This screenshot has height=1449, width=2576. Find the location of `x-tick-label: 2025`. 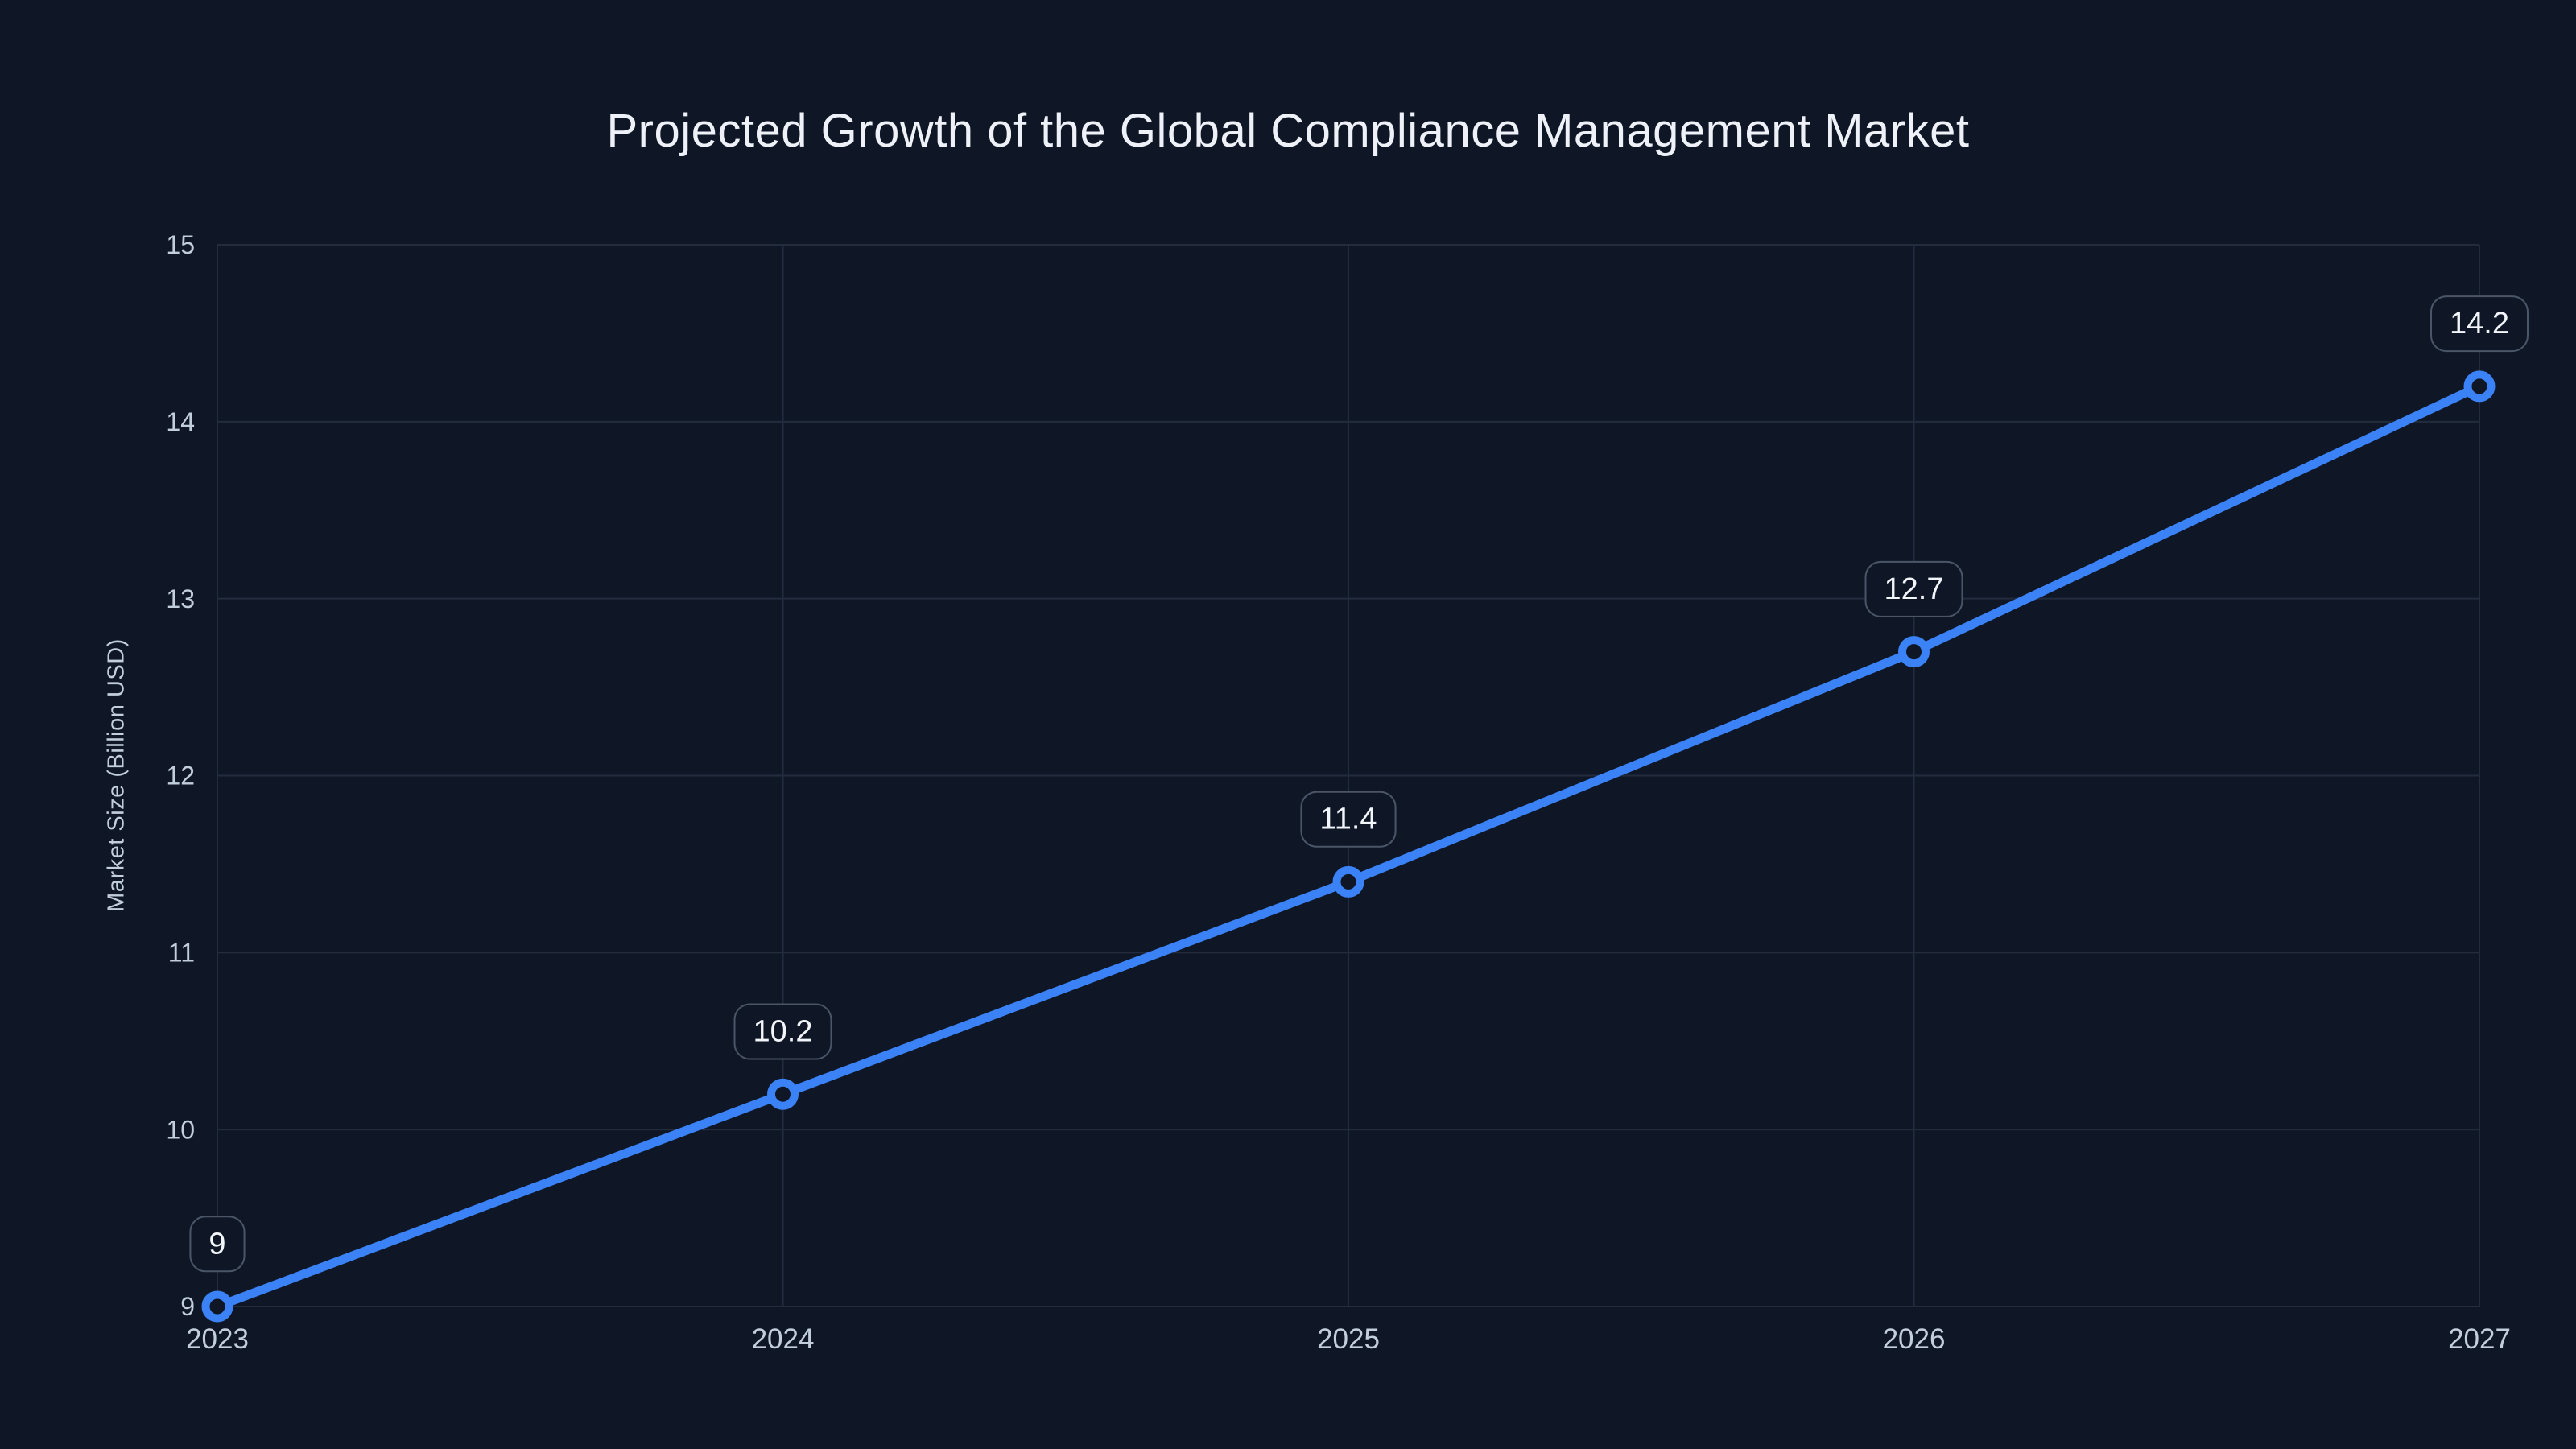

x-tick-label: 2025 is located at coordinates (1348, 1339).